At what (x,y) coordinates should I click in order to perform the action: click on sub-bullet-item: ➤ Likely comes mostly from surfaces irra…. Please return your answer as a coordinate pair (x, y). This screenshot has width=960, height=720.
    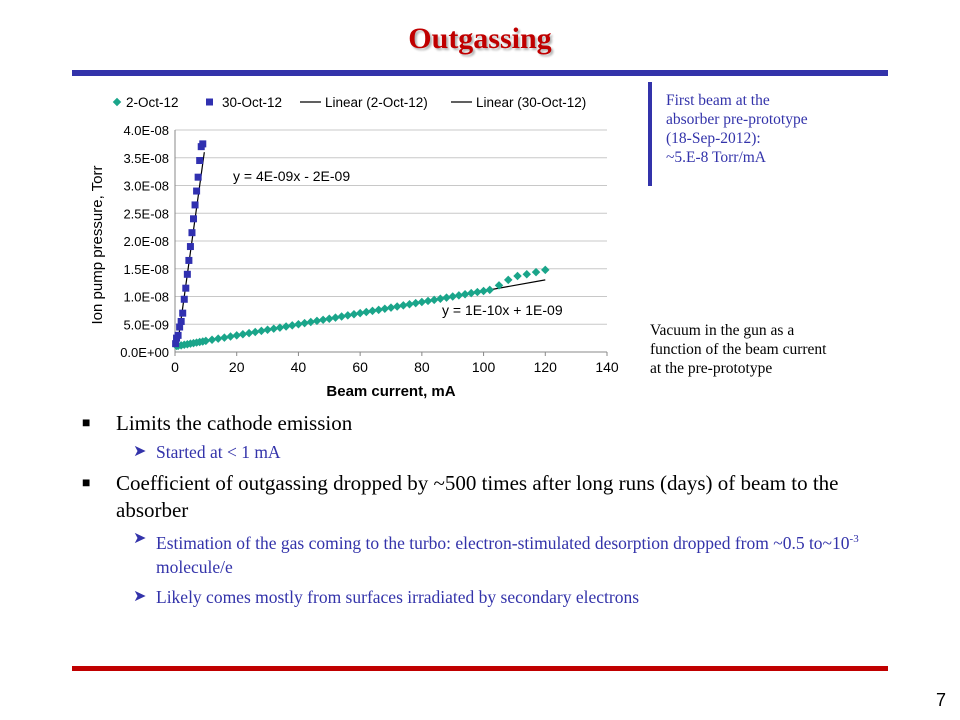
    Looking at the image, I should click on (487, 597).